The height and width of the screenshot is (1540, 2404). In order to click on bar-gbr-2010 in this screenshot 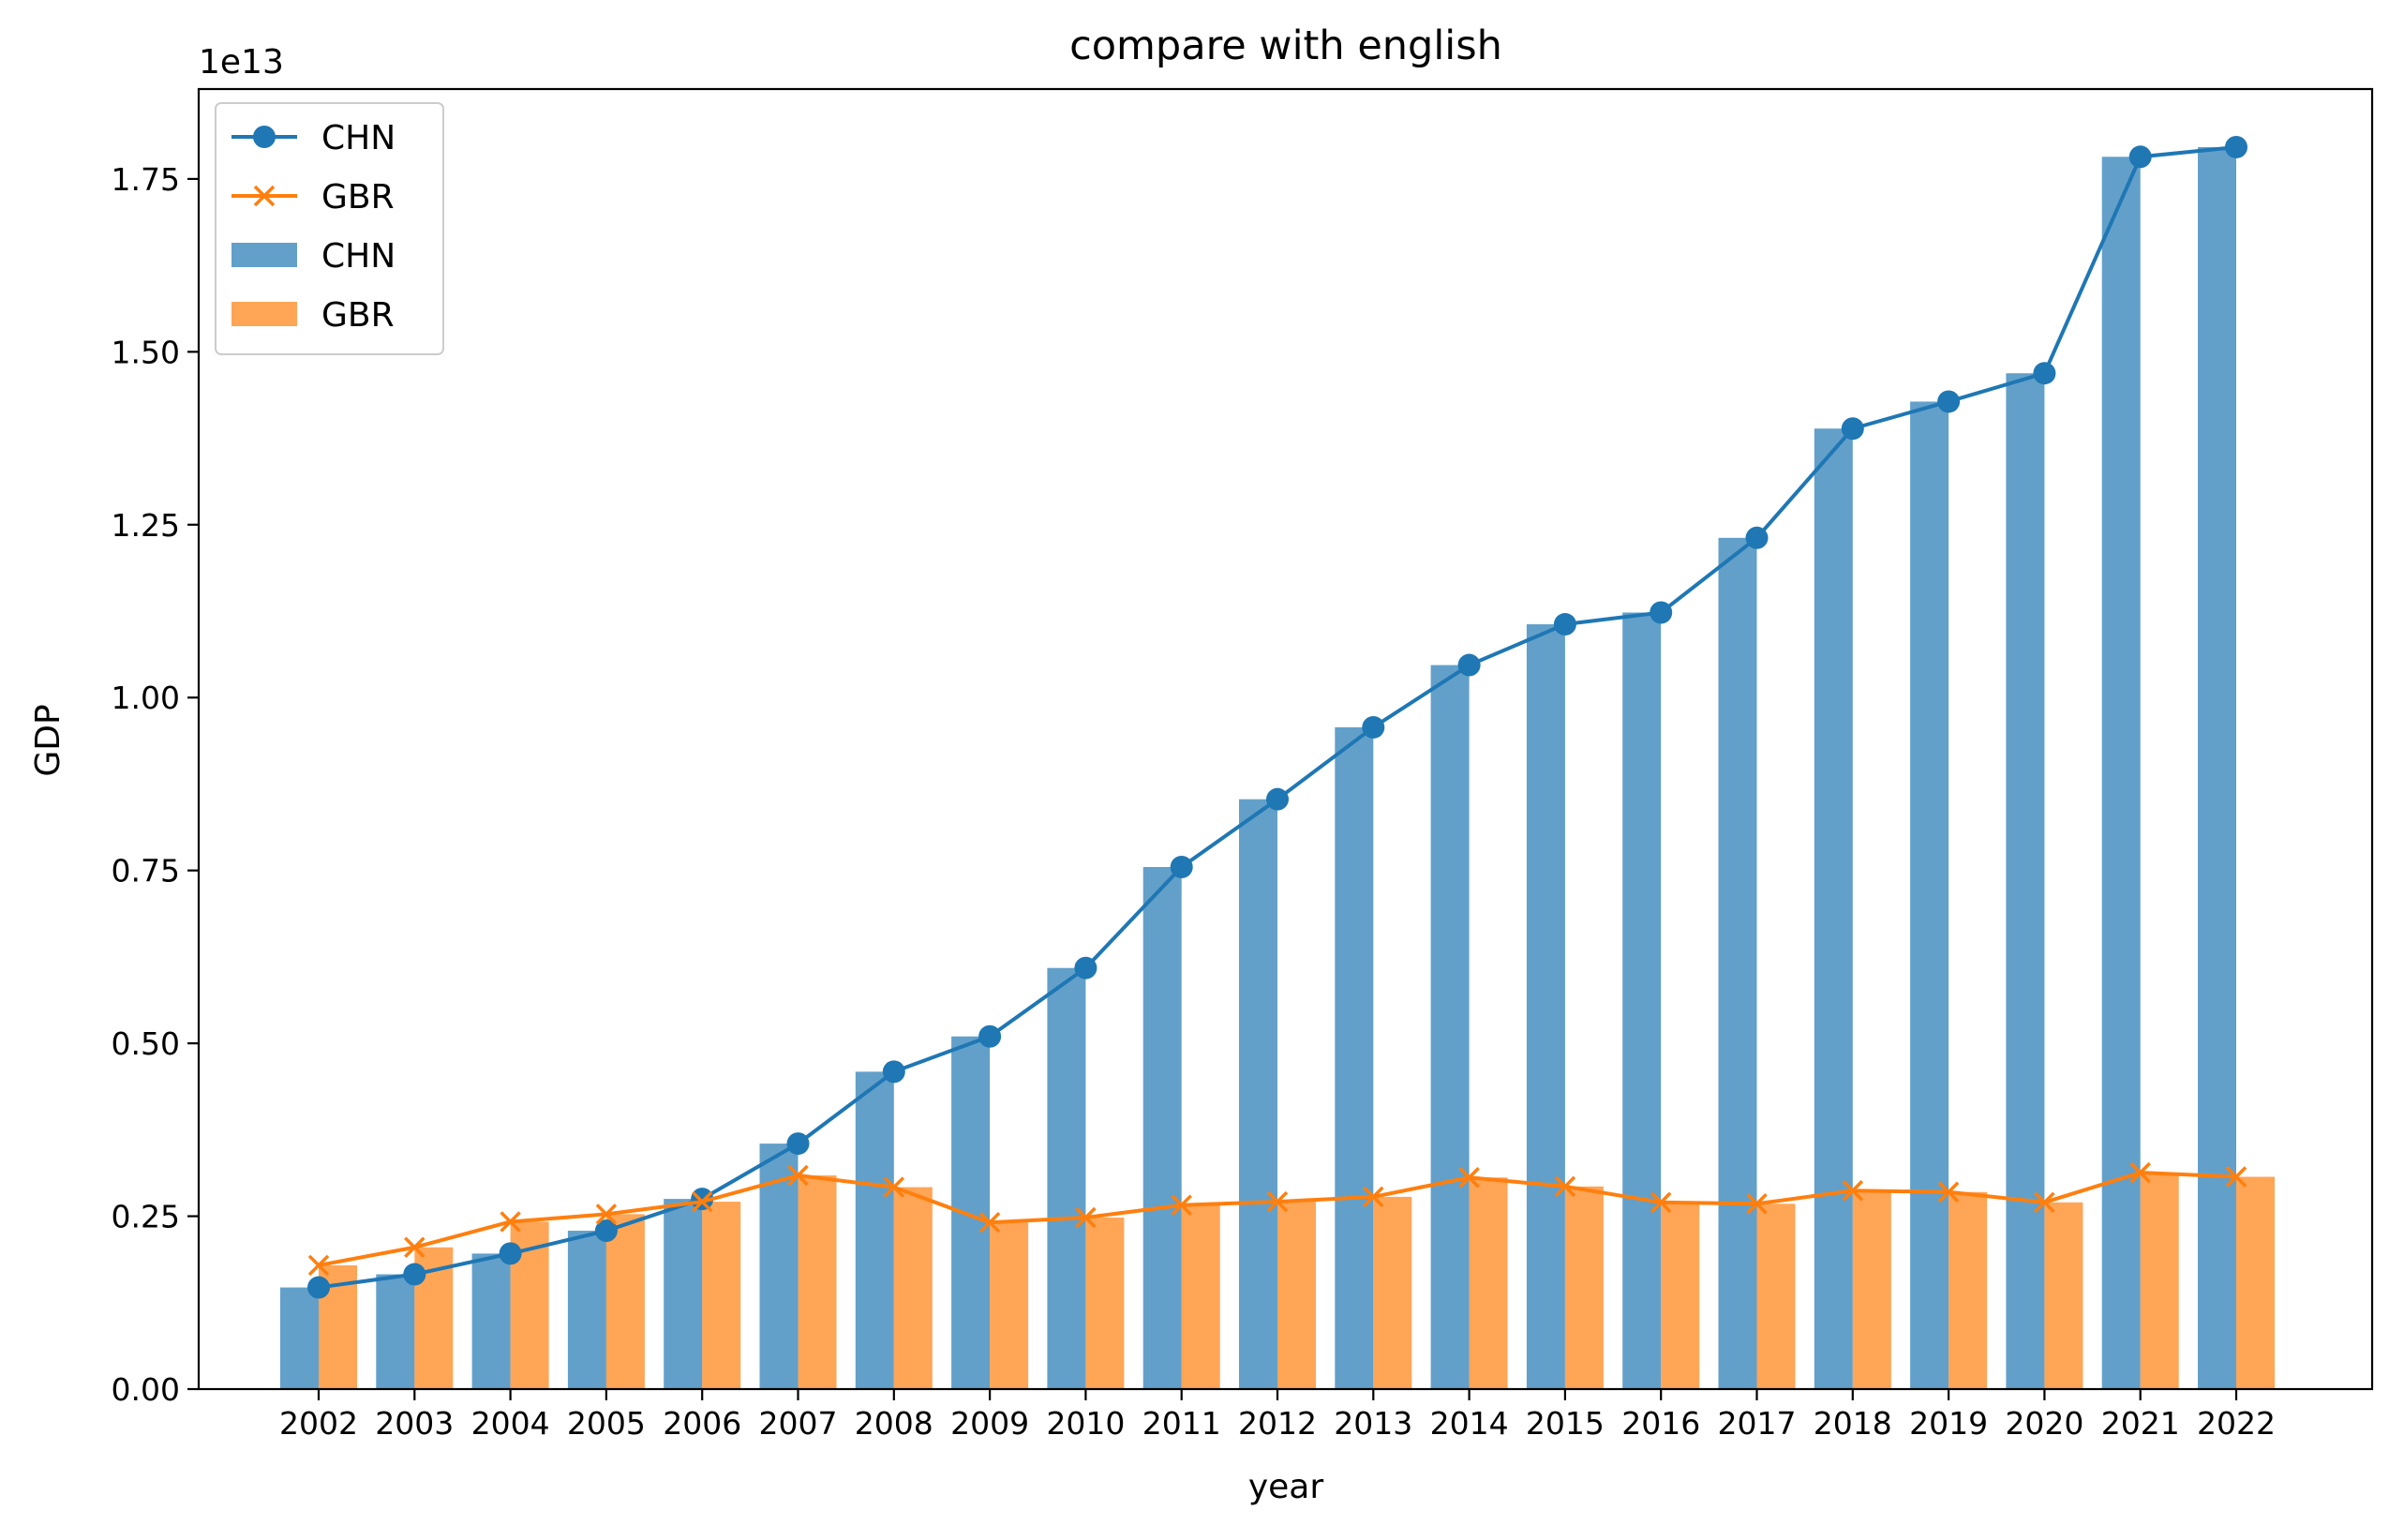, I will do `click(1105, 1303)`.